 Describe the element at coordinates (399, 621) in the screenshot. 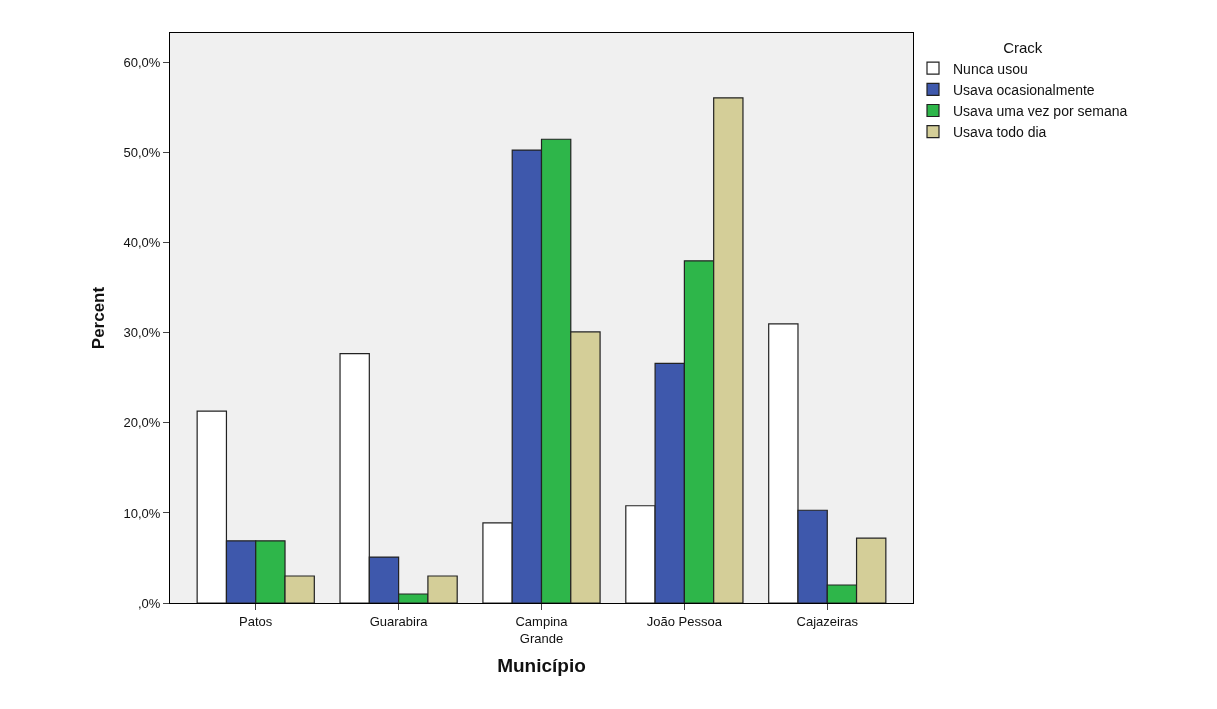

I see `x-tick-label: Guarabira` at that location.